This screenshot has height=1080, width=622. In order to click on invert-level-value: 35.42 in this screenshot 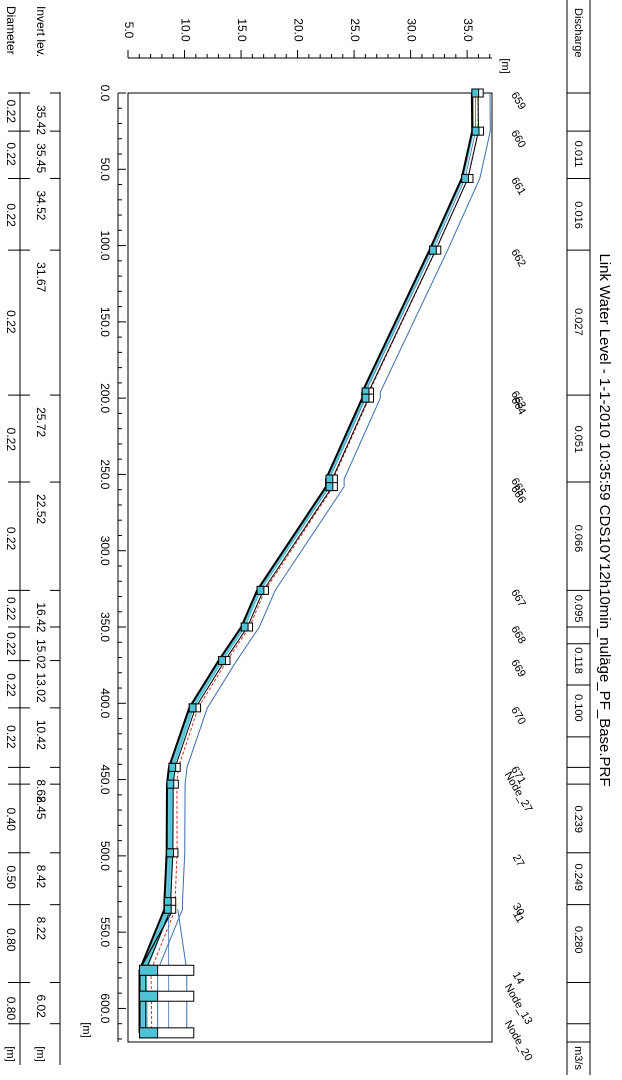, I will do `click(41, 120)`.